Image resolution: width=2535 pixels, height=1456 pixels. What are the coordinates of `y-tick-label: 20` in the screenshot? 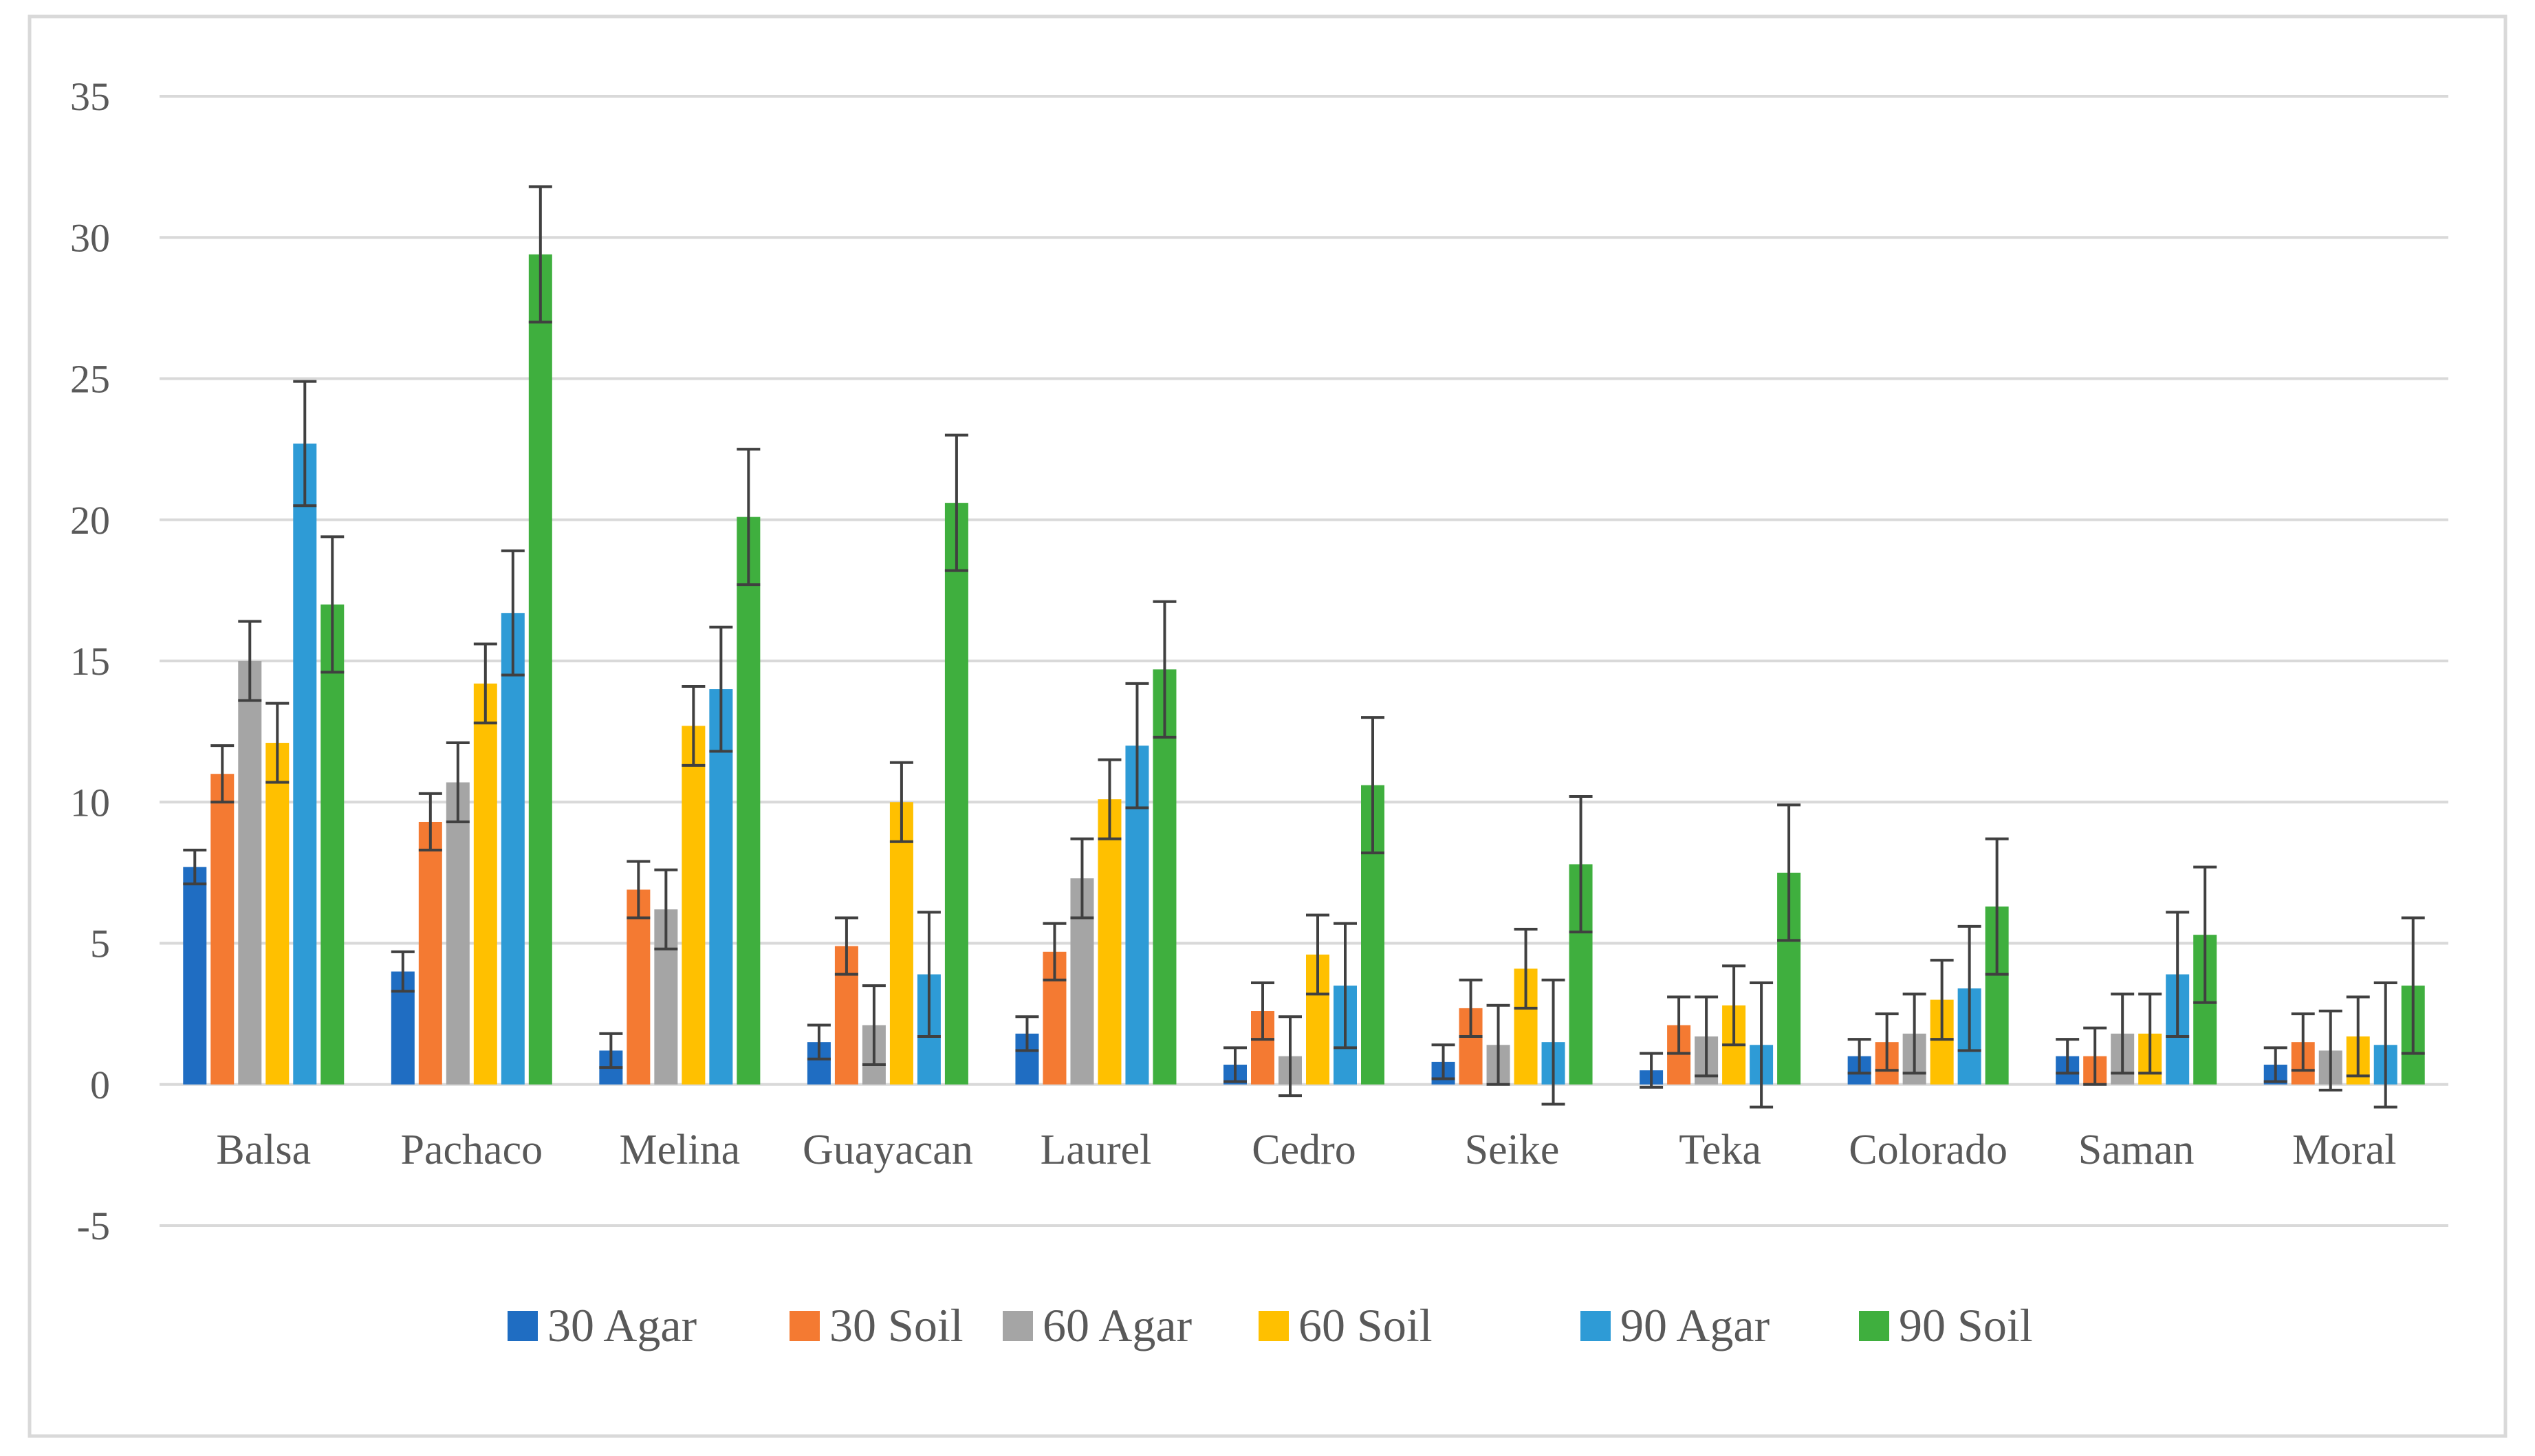 It's located at (90, 520).